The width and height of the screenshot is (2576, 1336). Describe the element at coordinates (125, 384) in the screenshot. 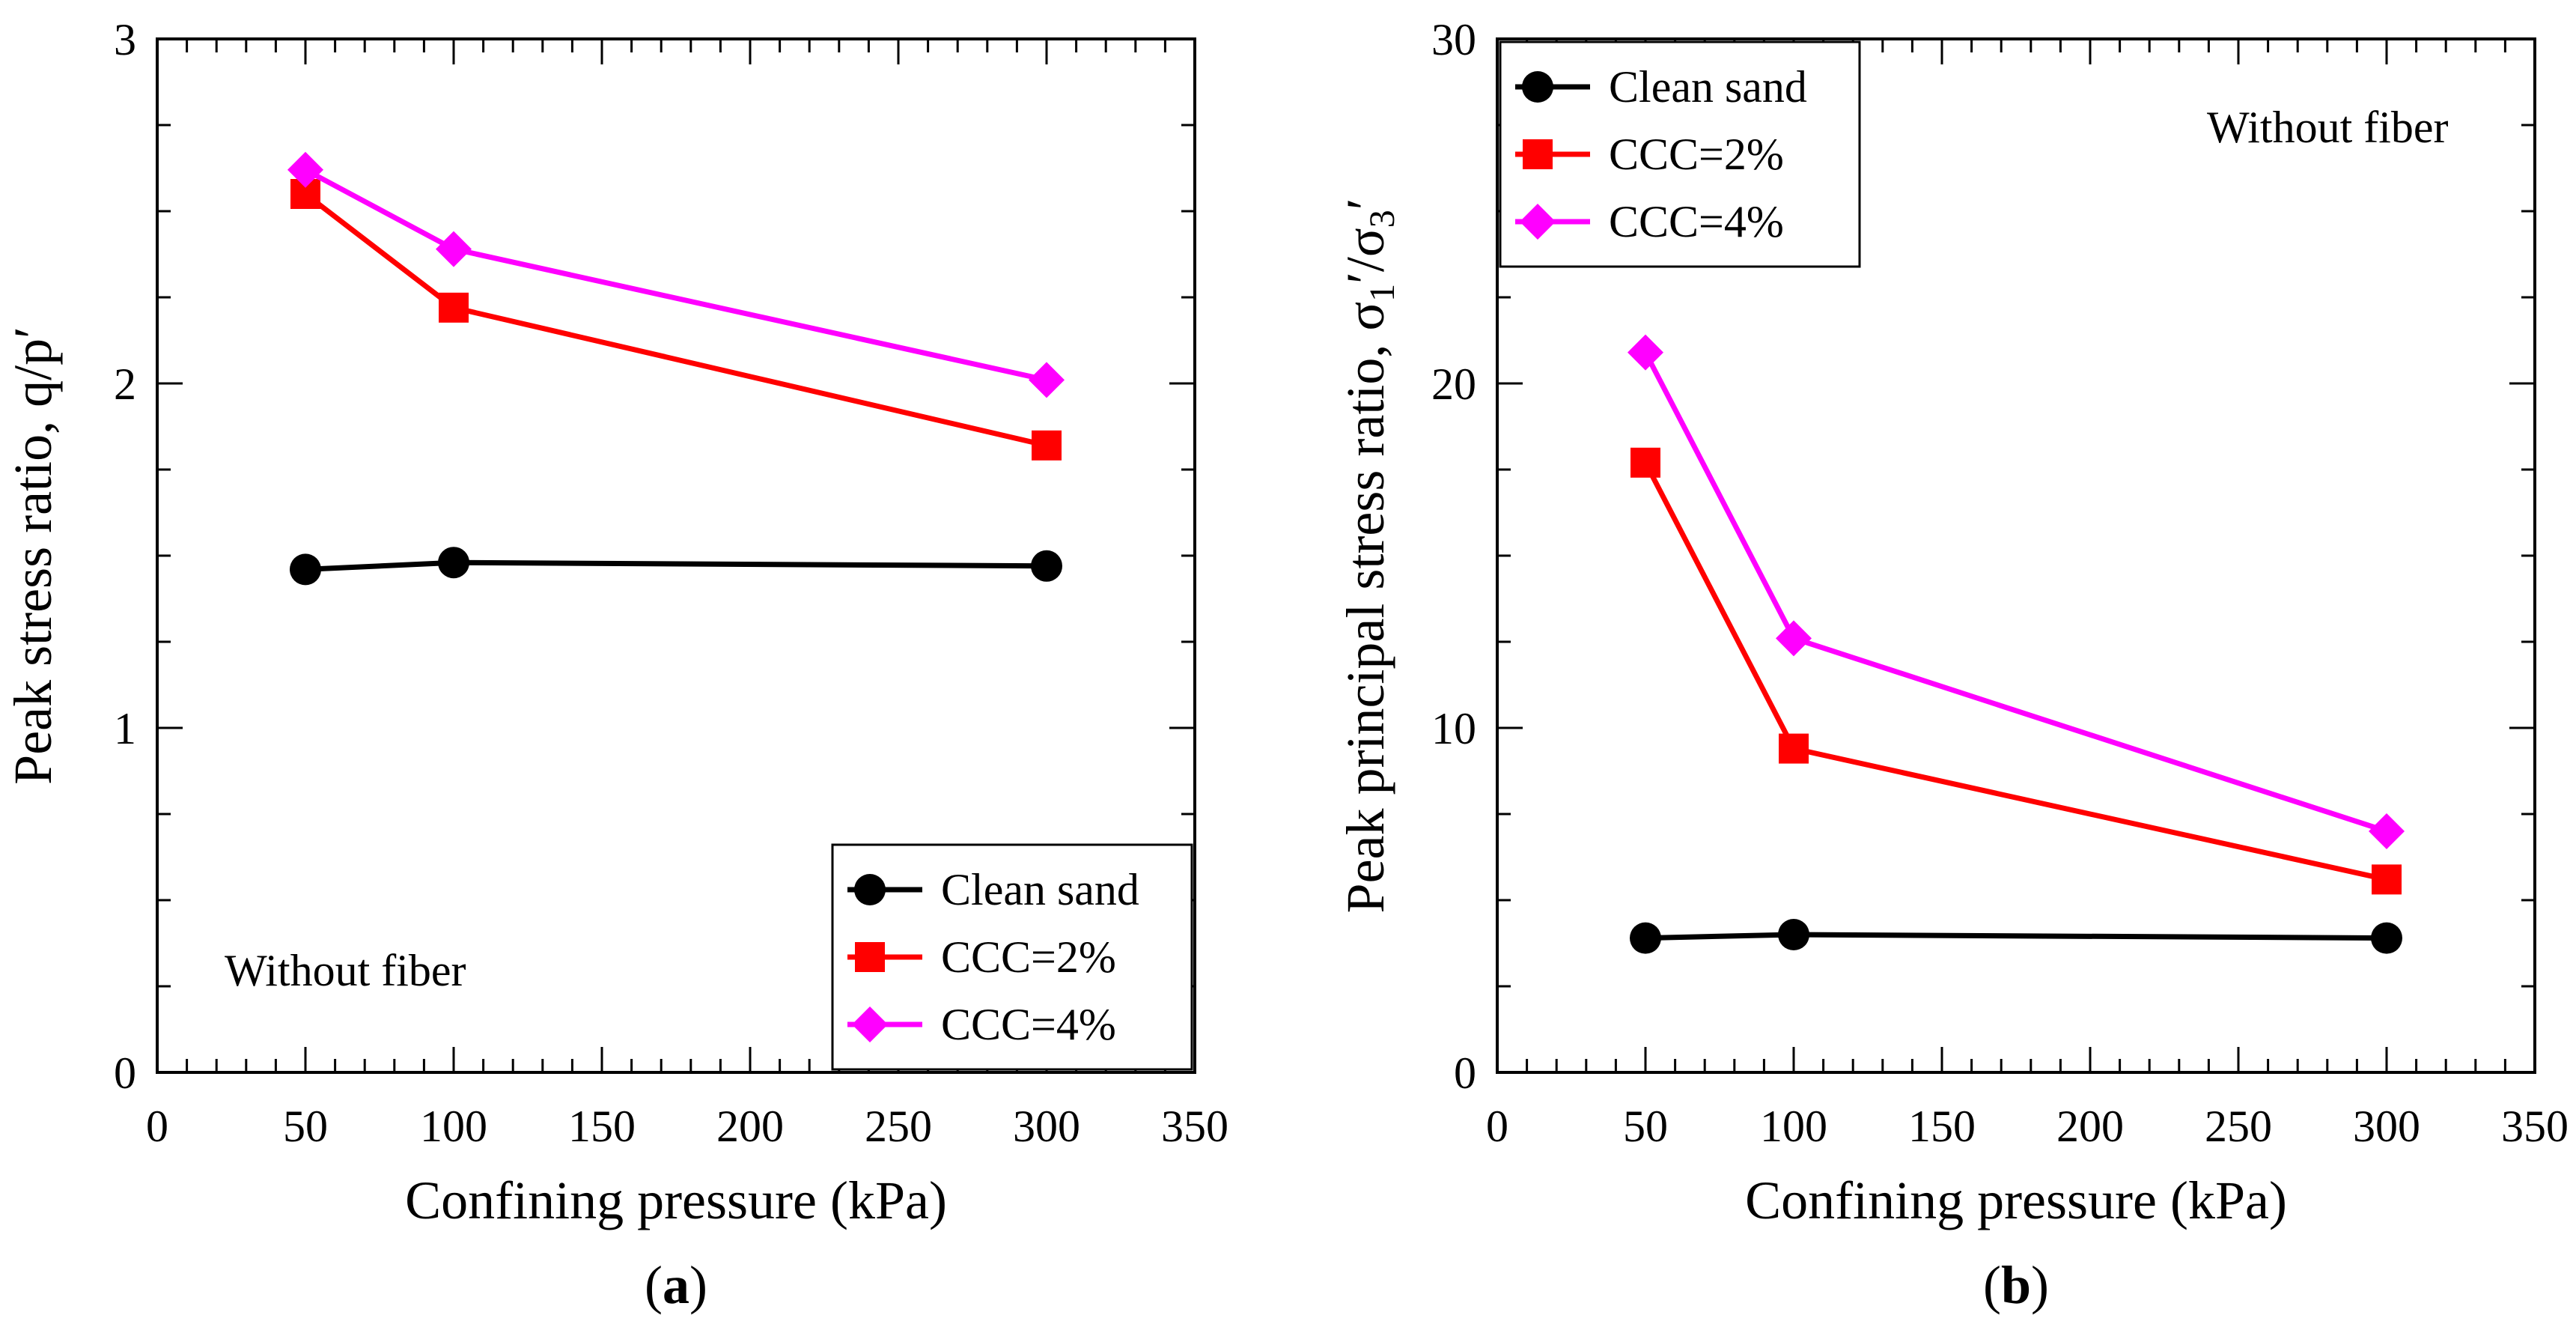

I see `y-tick-label: 2` at that location.